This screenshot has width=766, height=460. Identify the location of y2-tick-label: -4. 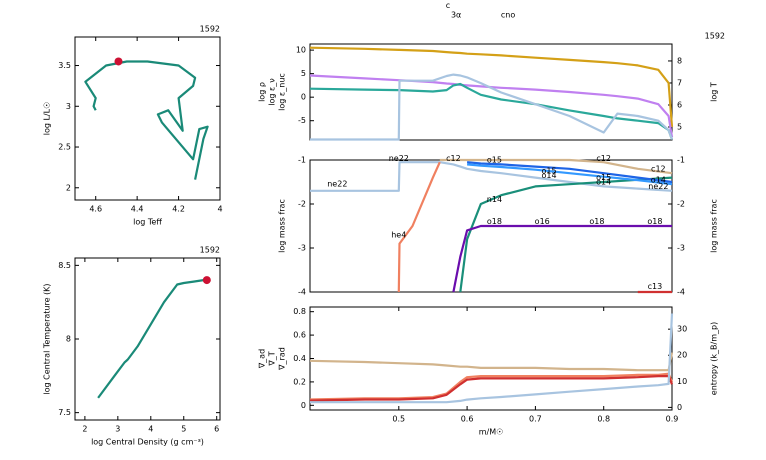
(681, 292).